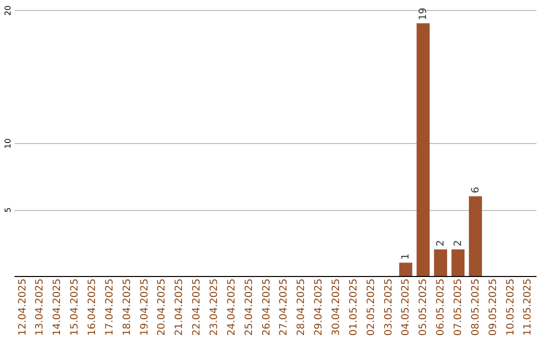 The height and width of the screenshot is (340, 540). Describe the element at coordinates (388, 307) in the screenshot. I see `x-tick-label: 03.05.2025` at that location.